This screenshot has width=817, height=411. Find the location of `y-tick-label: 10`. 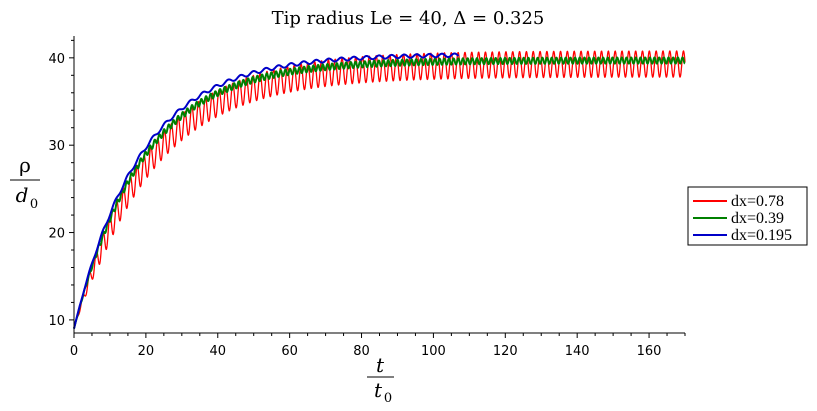

y-tick-label: 10 is located at coordinates (56, 321).